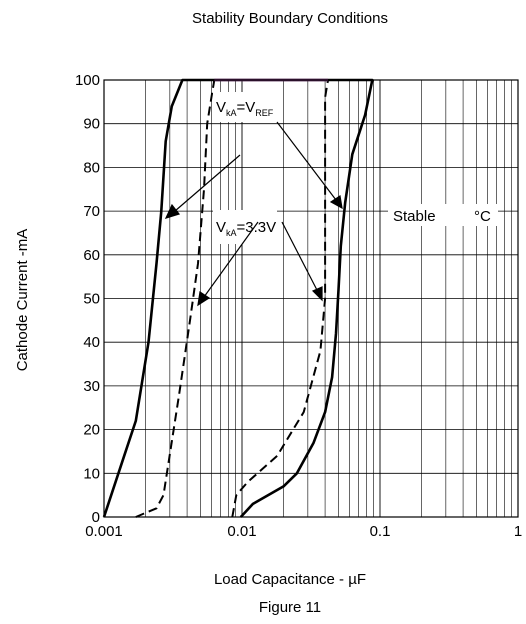 The image size is (526, 624). What do you see at coordinates (290, 18) in the screenshot?
I see `chart-title: Stability Boundary Conditions` at bounding box center [290, 18].